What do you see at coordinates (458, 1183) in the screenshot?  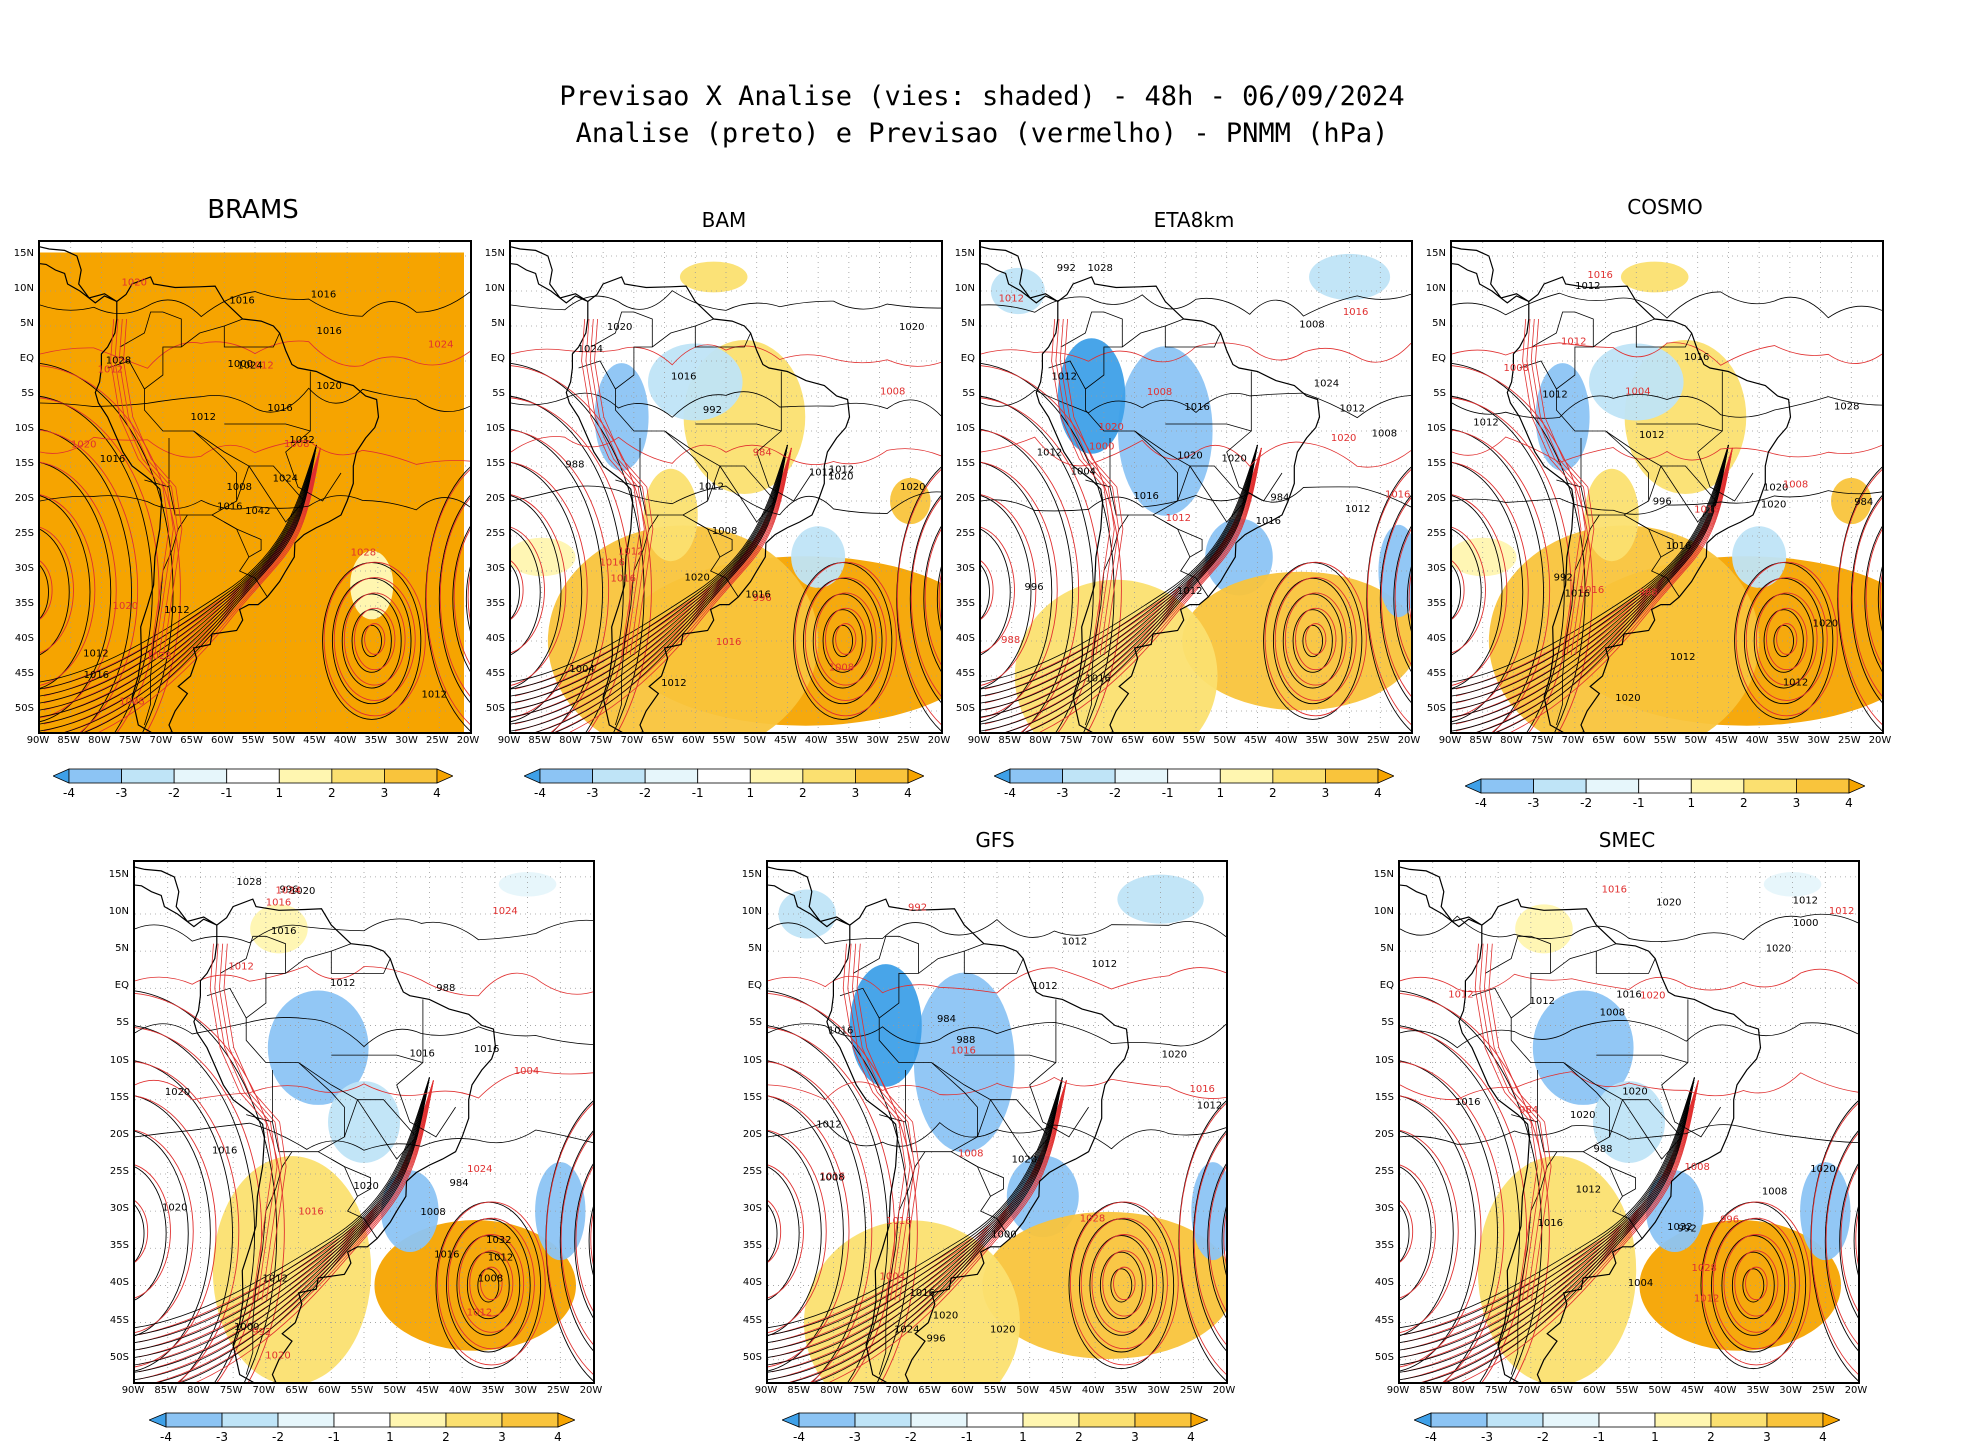 I see `isobar-label: 984` at bounding box center [458, 1183].